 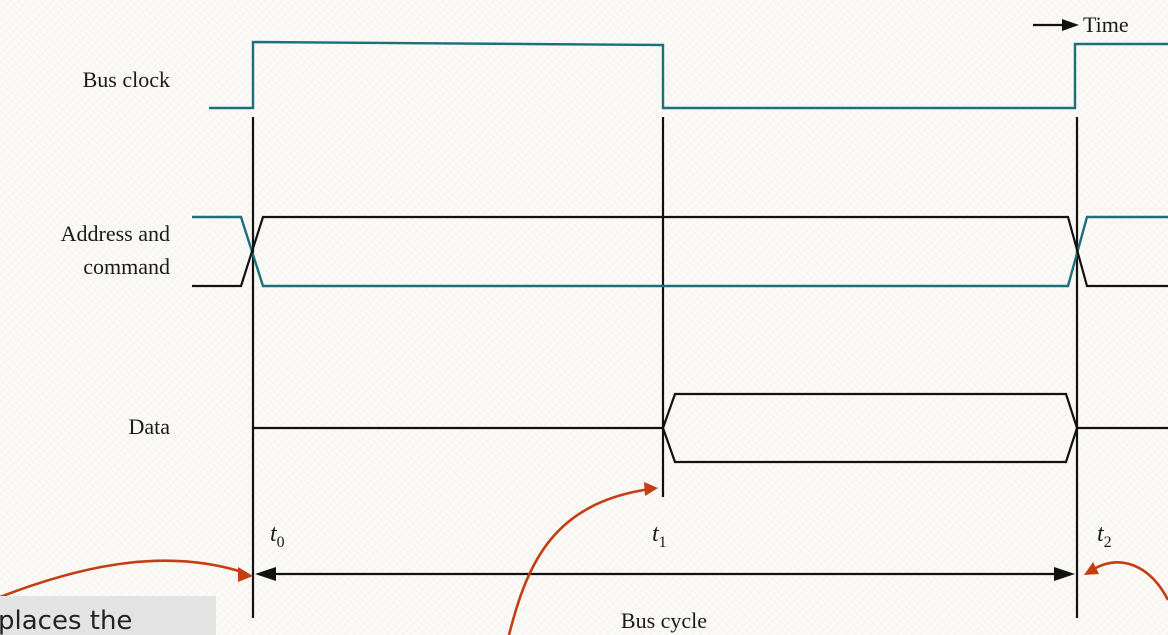 I want to click on bus-clock-waveform, so click(x=688, y=75).